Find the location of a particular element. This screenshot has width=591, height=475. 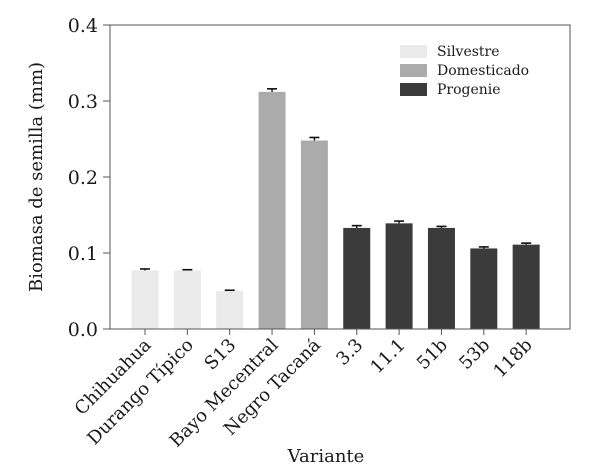

y-tick-label: 0.2 is located at coordinates (83, 178).